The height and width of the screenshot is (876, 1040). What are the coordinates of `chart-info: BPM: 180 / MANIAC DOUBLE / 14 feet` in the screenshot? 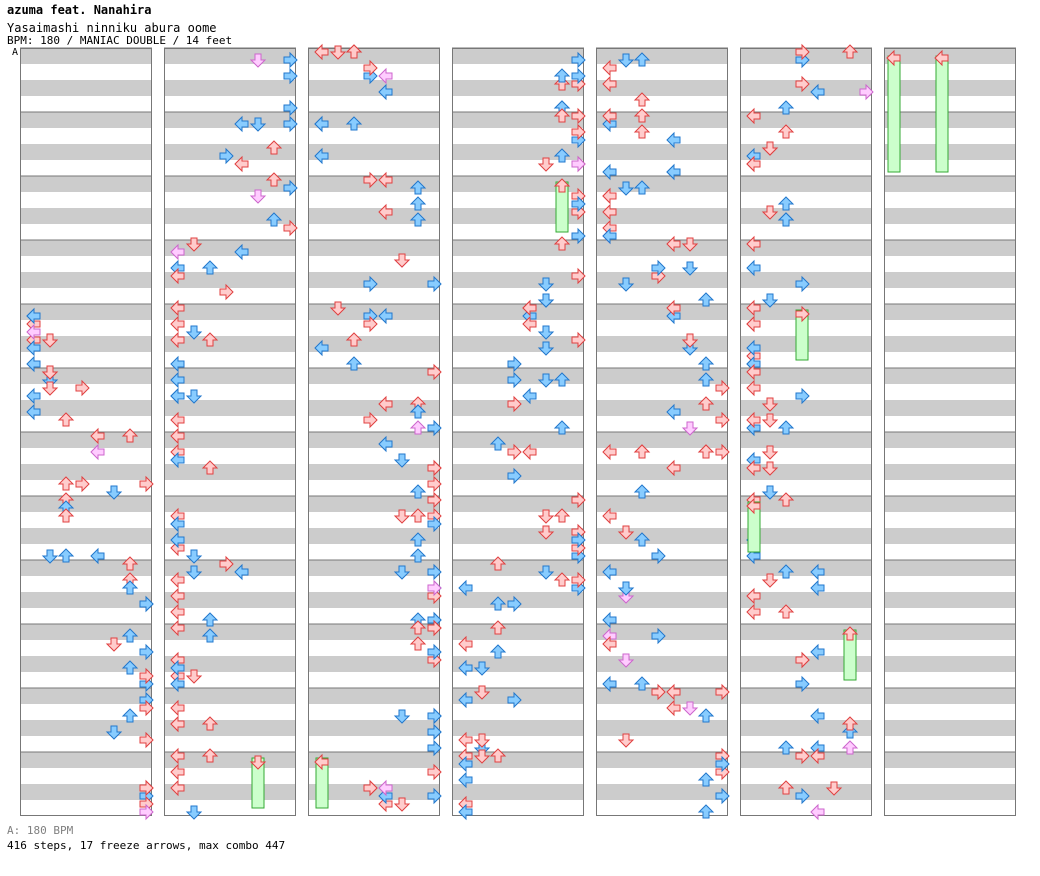 It's located at (120, 40).